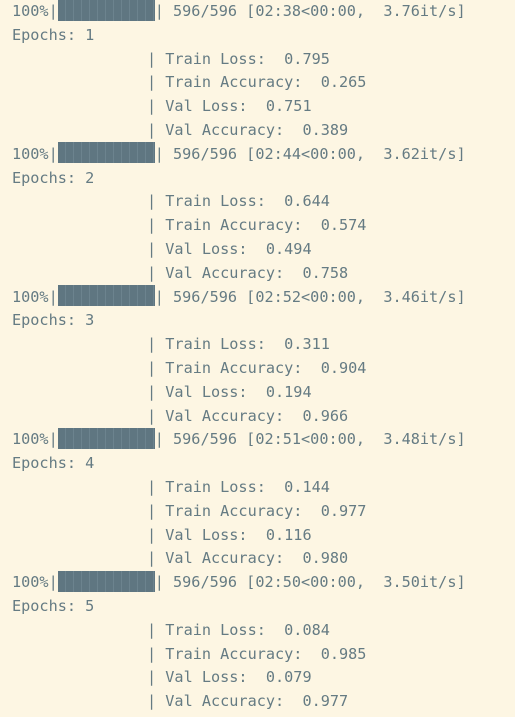  What do you see at coordinates (229, 534) in the screenshot?
I see `val-loss-line: | Val Loss: 0.116` at bounding box center [229, 534].